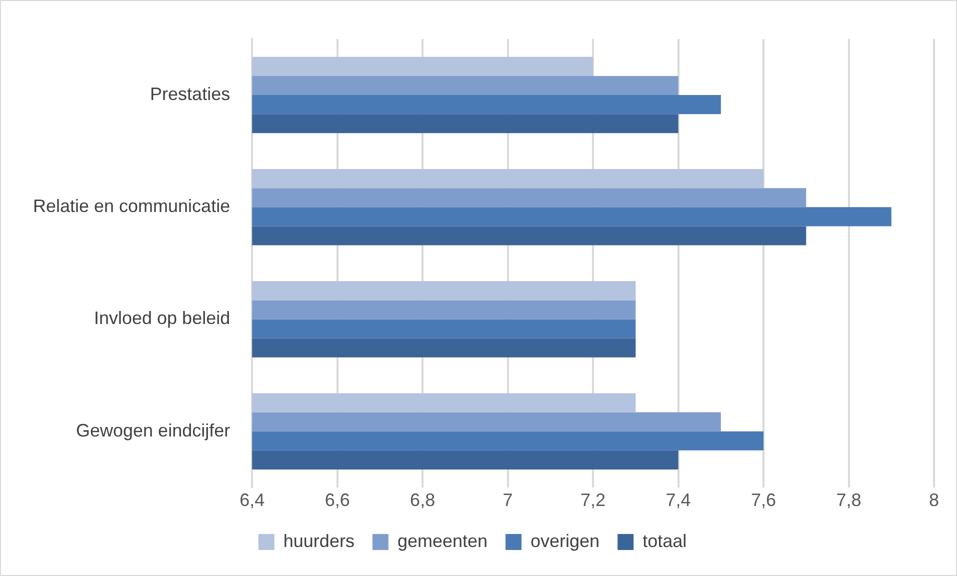 The image size is (957, 576). Describe the element at coordinates (507, 500) in the screenshot. I see `x-tick-label: 7` at that location.